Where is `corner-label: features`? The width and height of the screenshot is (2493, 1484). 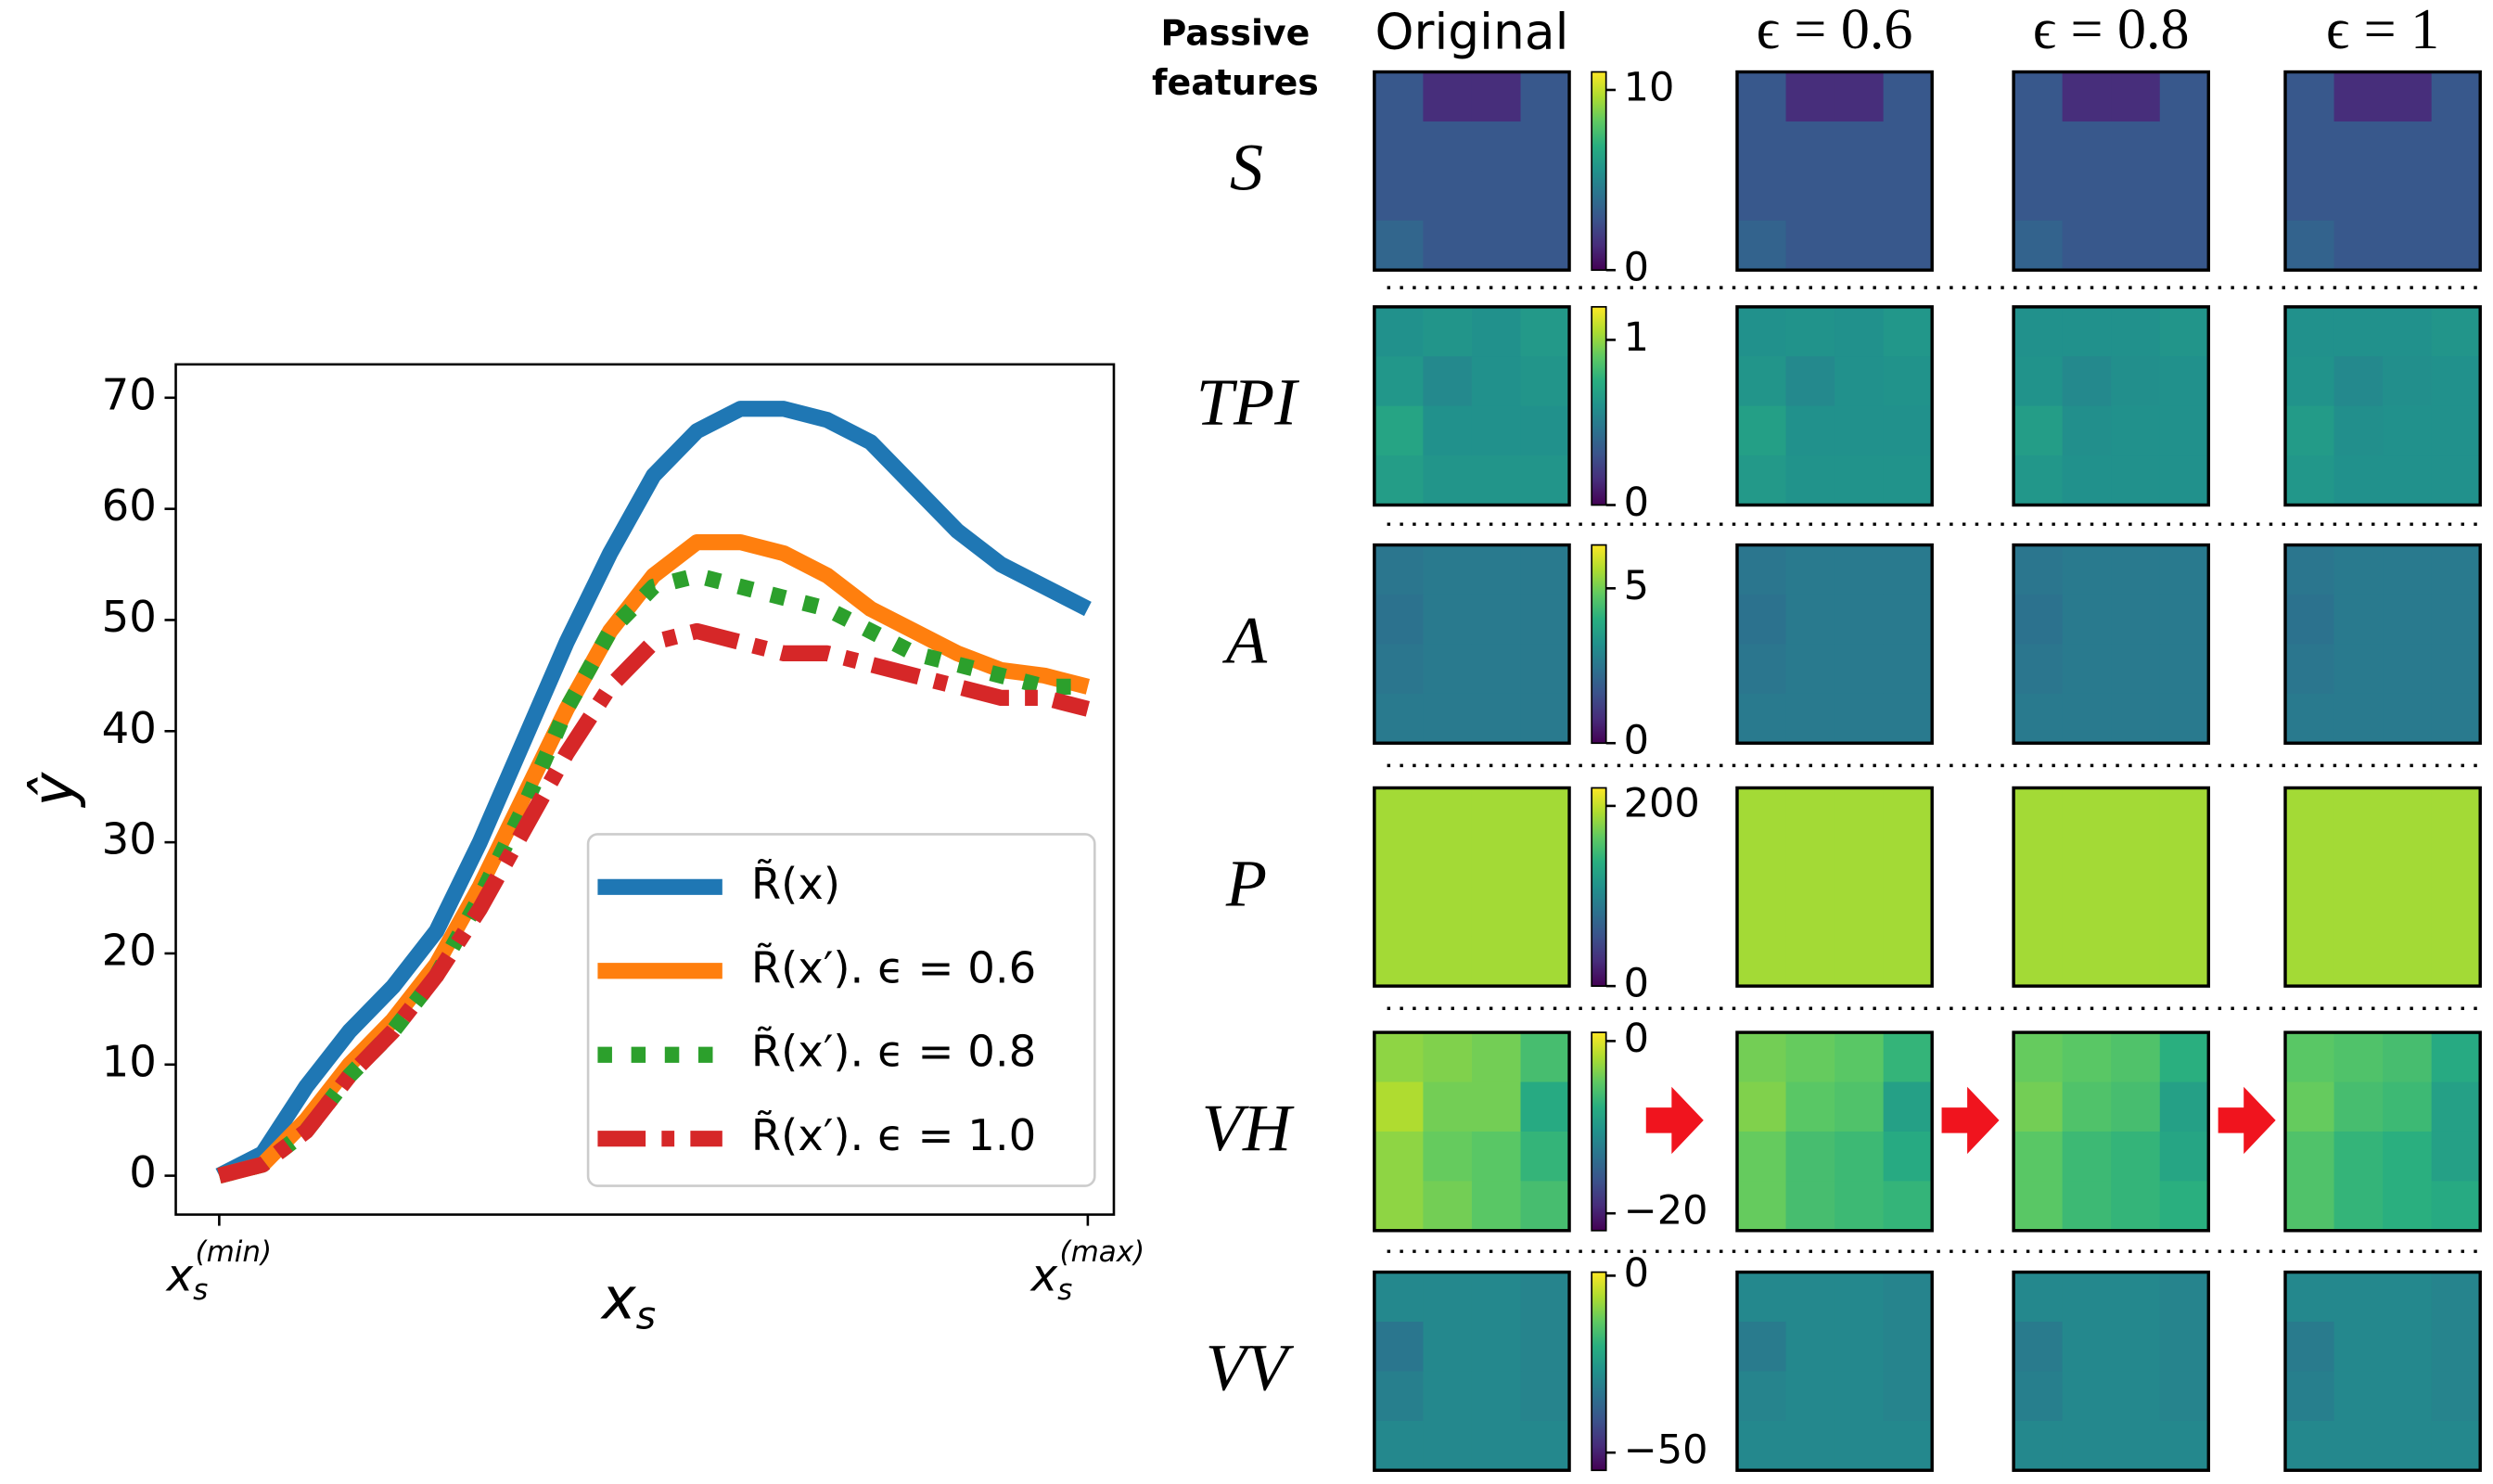 corner-label: features is located at coordinates (1235, 82).